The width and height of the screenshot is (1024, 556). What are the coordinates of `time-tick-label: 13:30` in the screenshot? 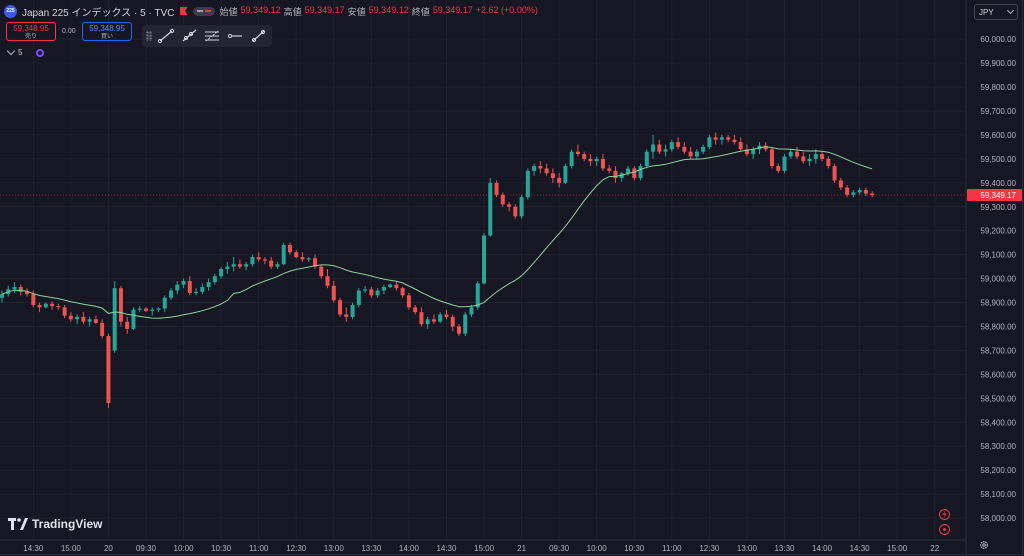 It's located at (784, 548).